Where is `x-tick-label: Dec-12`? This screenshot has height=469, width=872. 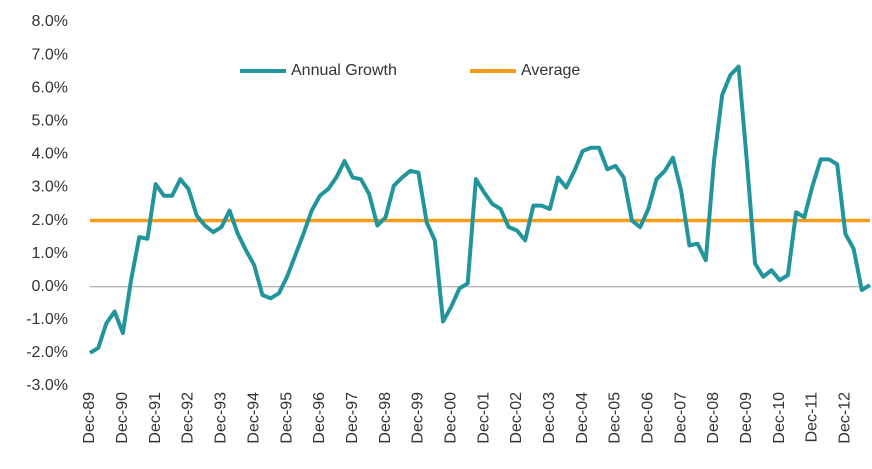 x-tick-label: Dec-12 is located at coordinates (845, 418).